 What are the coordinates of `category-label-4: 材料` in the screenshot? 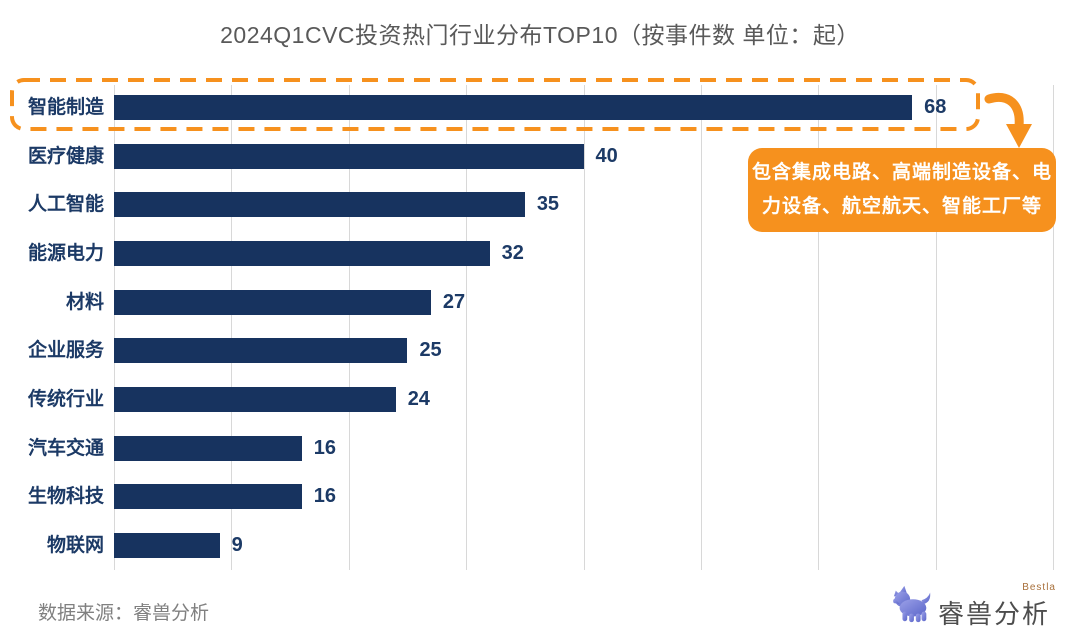 It's located at (84, 302).